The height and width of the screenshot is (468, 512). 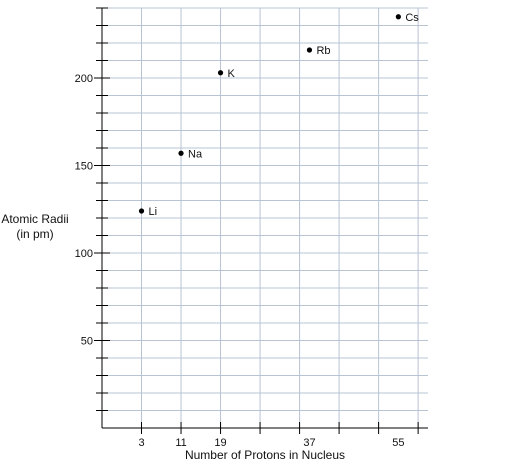 I want to click on data-label-na: Na, so click(x=195, y=154).